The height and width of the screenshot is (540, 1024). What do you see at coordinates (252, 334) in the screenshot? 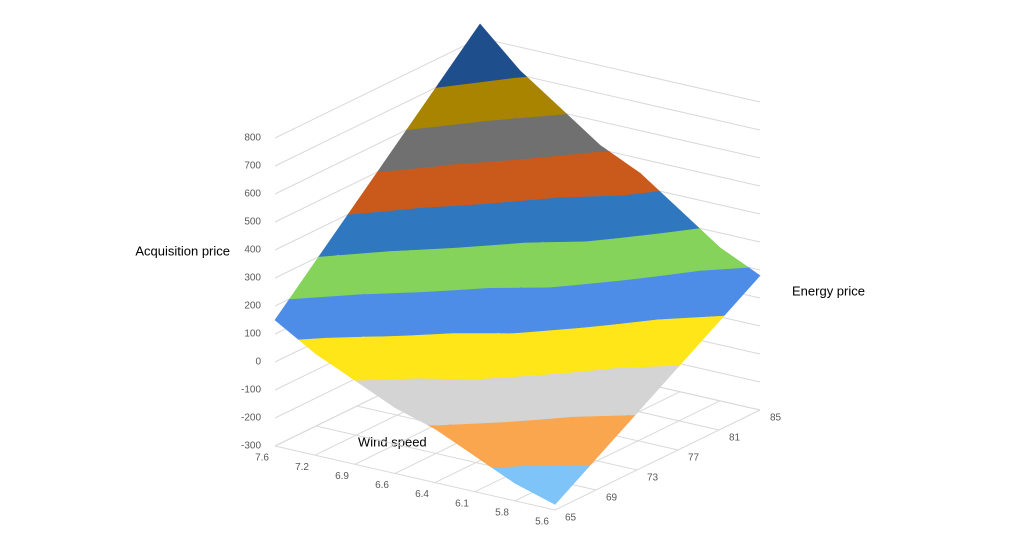
I see `y-tick-label: 100` at bounding box center [252, 334].